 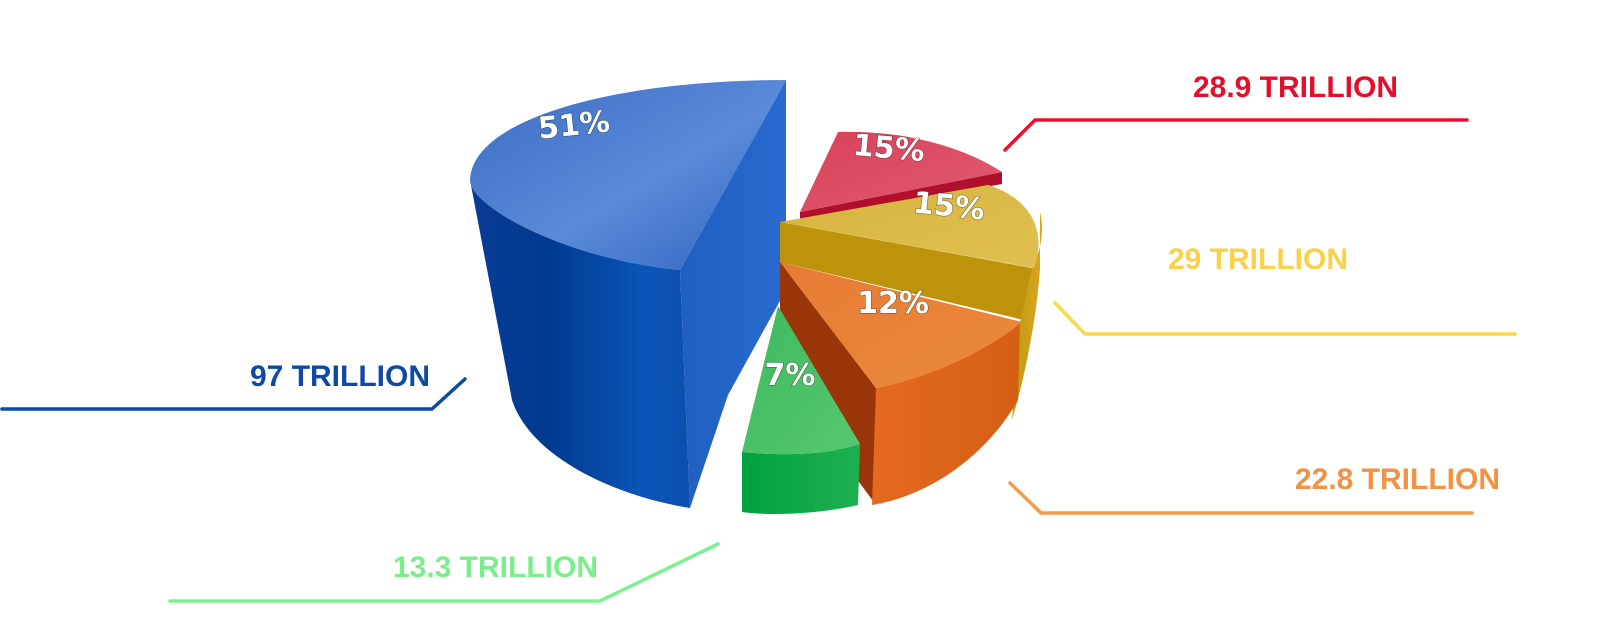 What do you see at coordinates (233, 394) in the screenshot?
I see `blue-leader-line` at bounding box center [233, 394].